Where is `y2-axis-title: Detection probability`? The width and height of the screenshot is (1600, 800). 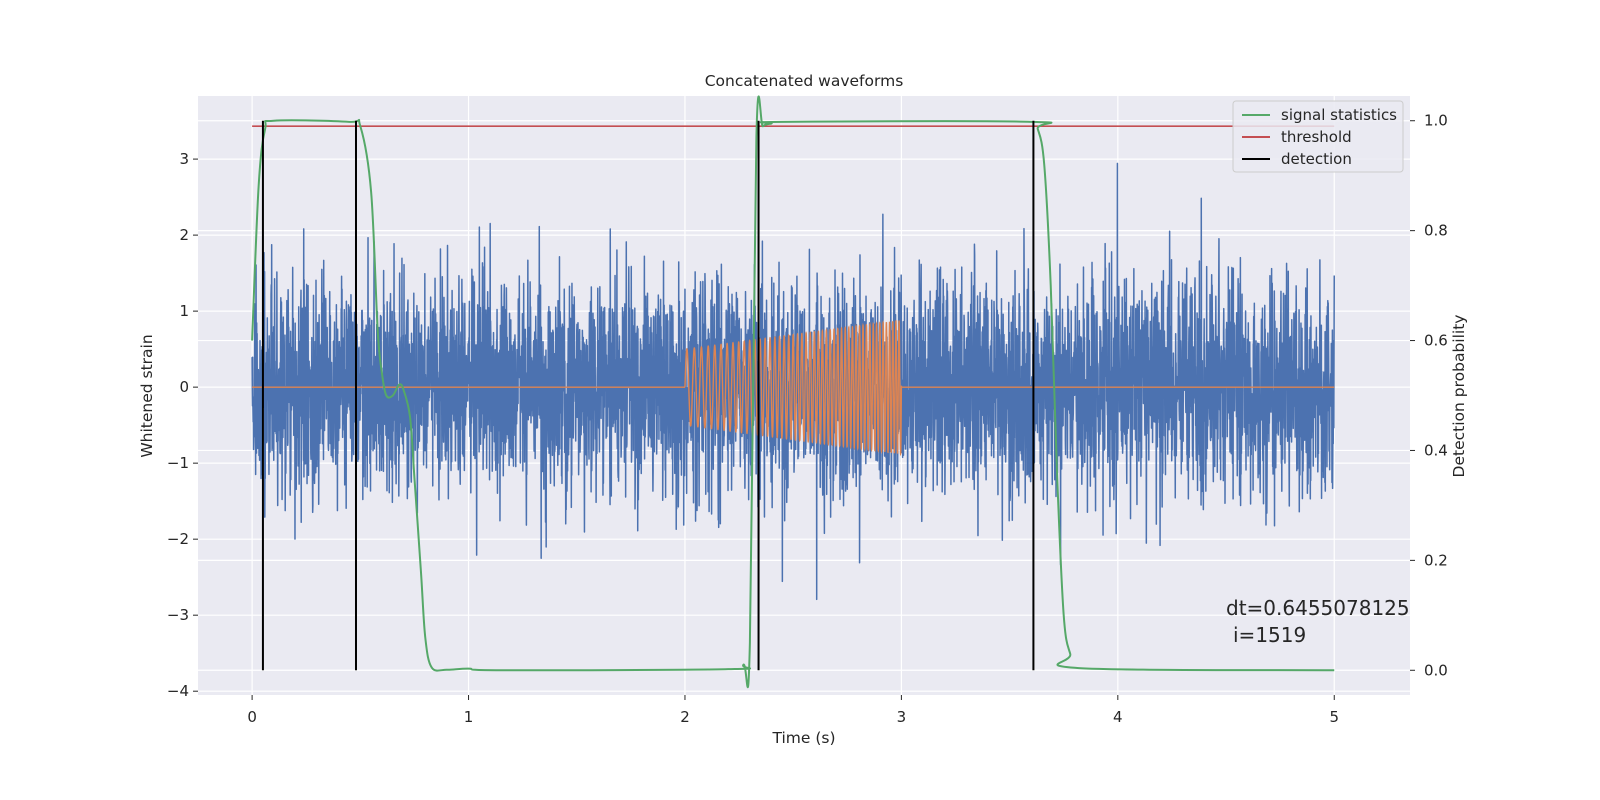 y2-axis-title: Detection probability is located at coordinates (1459, 396).